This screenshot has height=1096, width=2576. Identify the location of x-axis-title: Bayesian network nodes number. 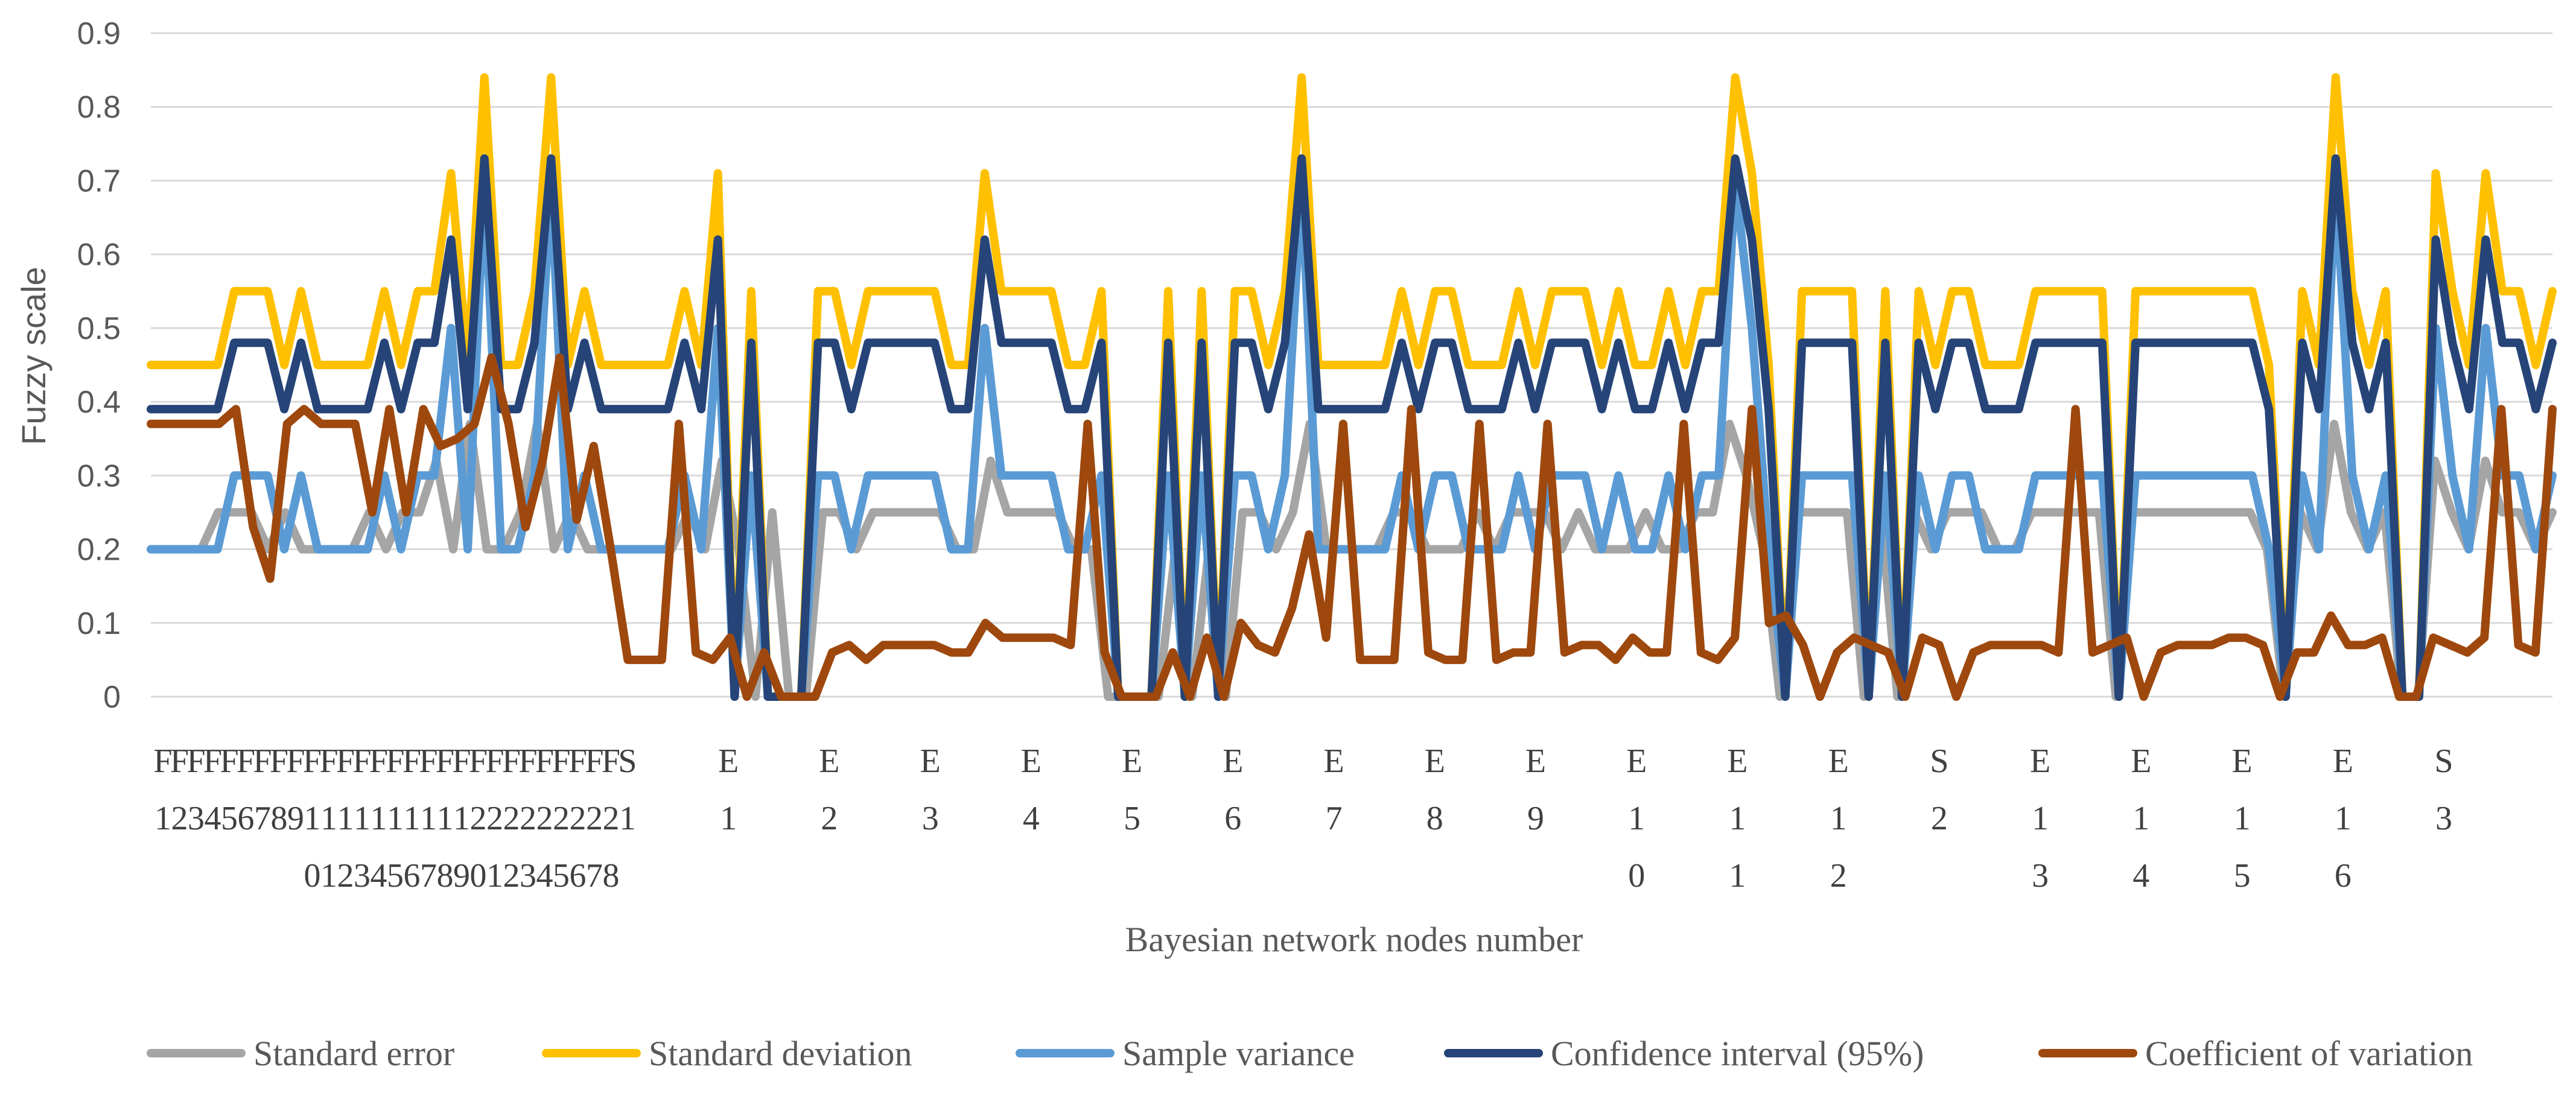
(1354, 940).